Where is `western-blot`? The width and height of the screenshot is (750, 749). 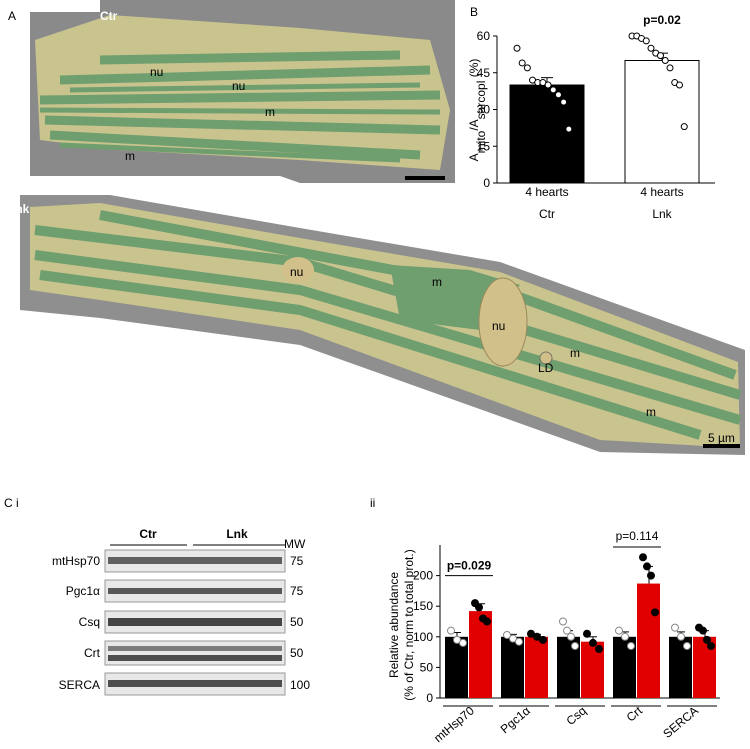
western-blot is located at coordinates (195, 620).